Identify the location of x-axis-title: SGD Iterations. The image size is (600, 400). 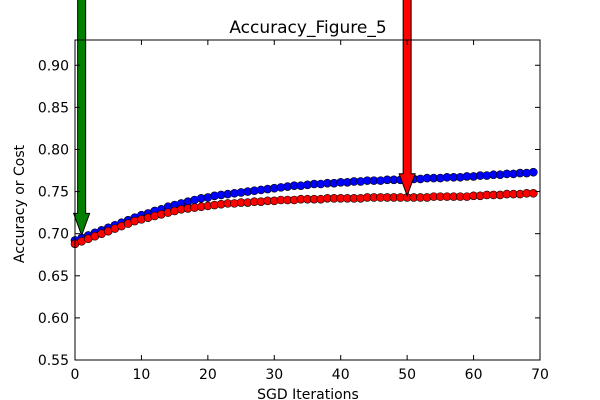
(308, 393).